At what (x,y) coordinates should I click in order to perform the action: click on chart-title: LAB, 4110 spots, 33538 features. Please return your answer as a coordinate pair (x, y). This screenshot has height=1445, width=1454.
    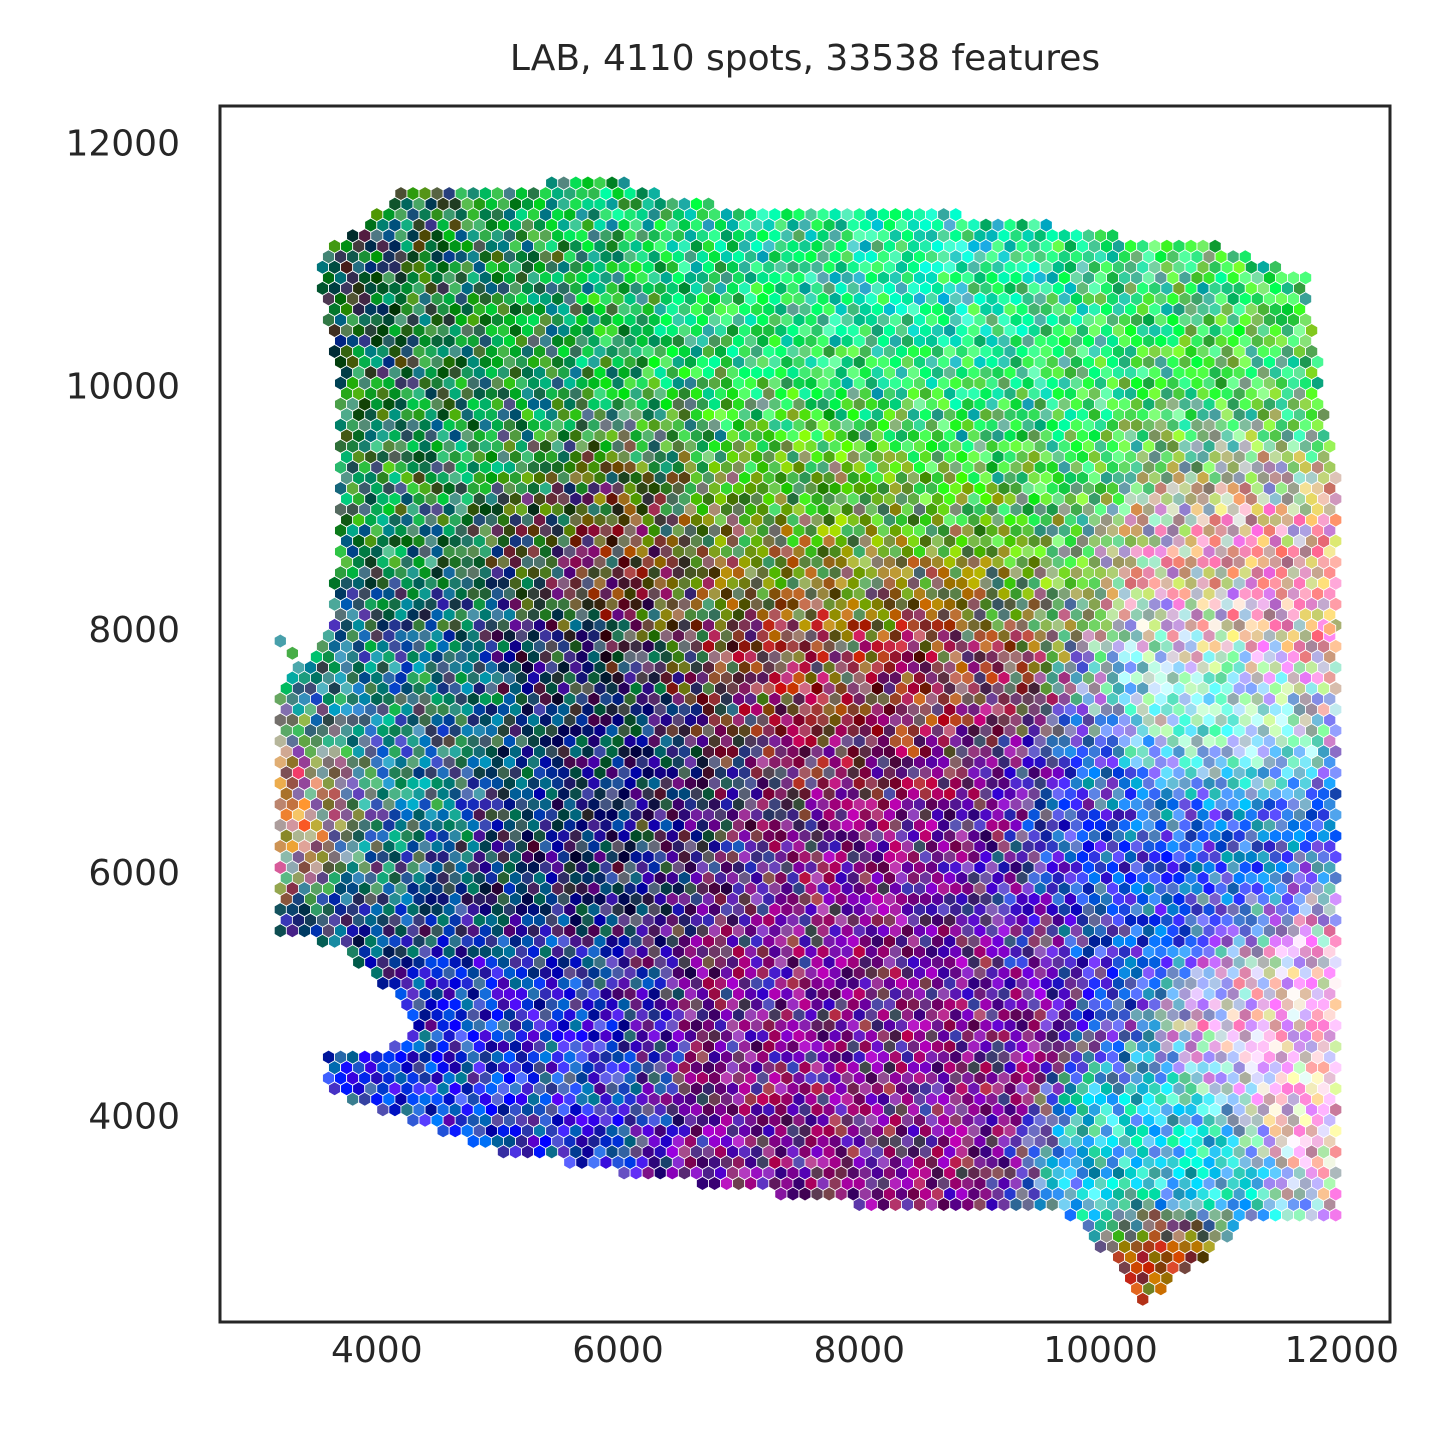
    Looking at the image, I should click on (805, 58).